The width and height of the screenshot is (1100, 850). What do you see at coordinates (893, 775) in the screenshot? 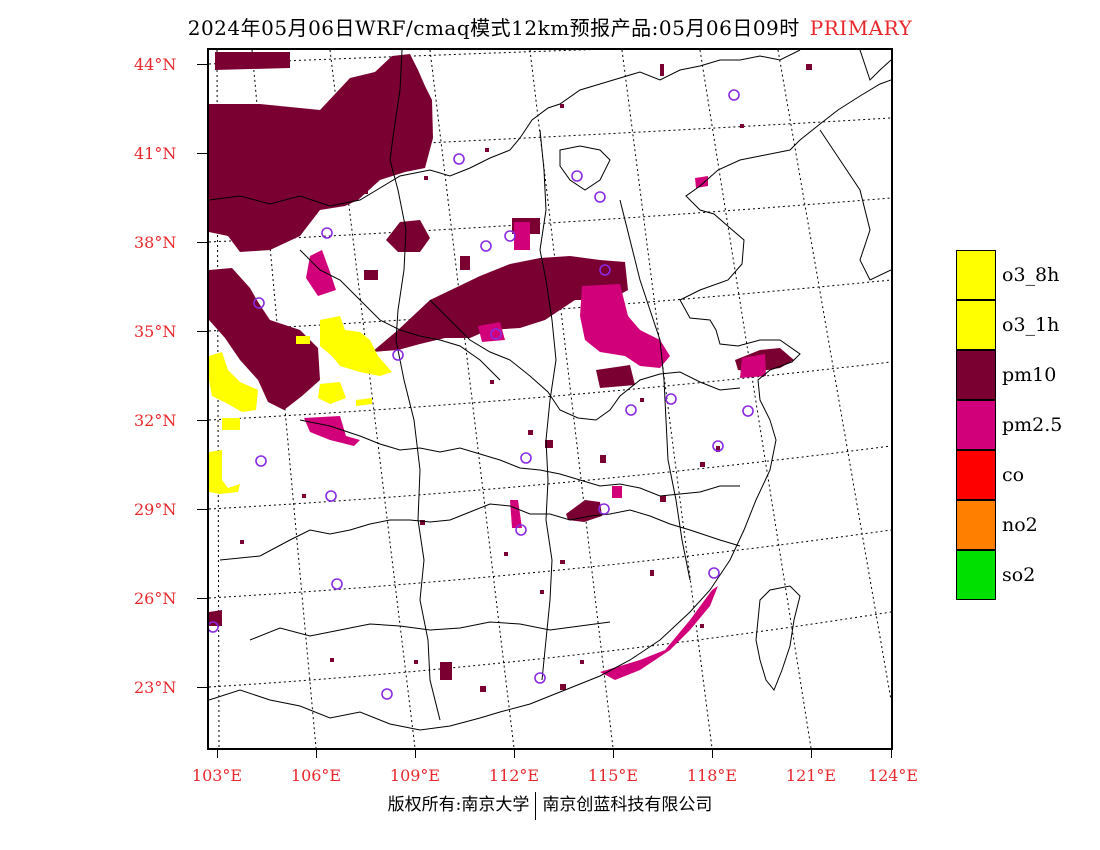
I see `lon-label-124: 124°E` at bounding box center [893, 775].